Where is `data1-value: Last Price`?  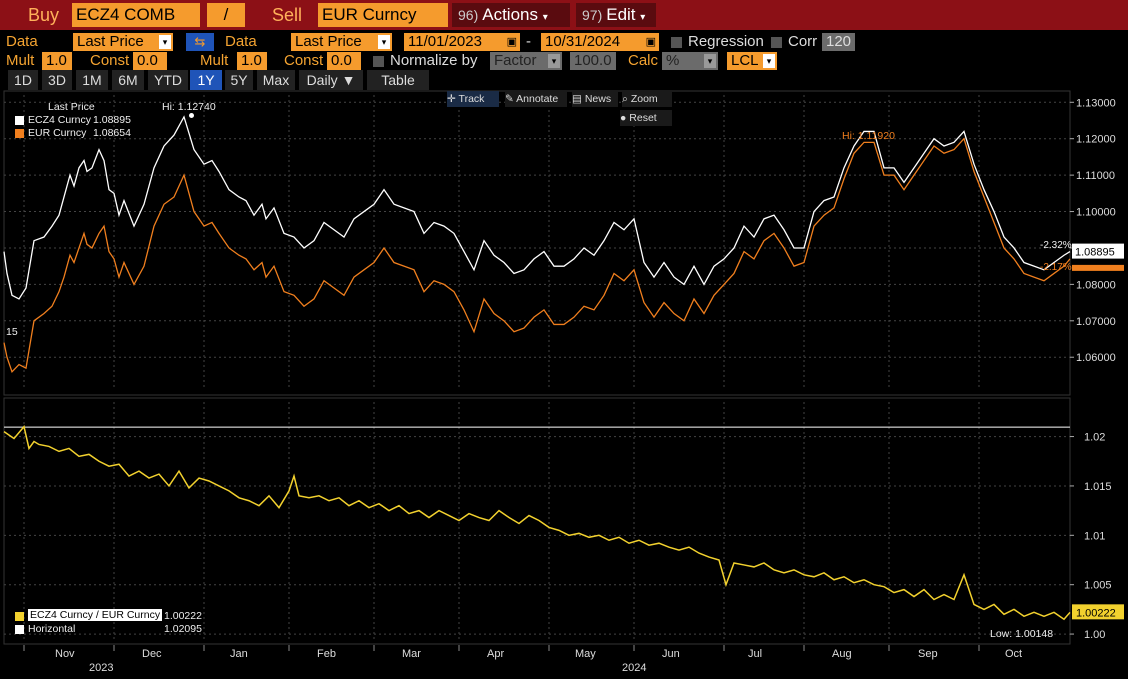
data1-value: Last Price is located at coordinates (110, 41).